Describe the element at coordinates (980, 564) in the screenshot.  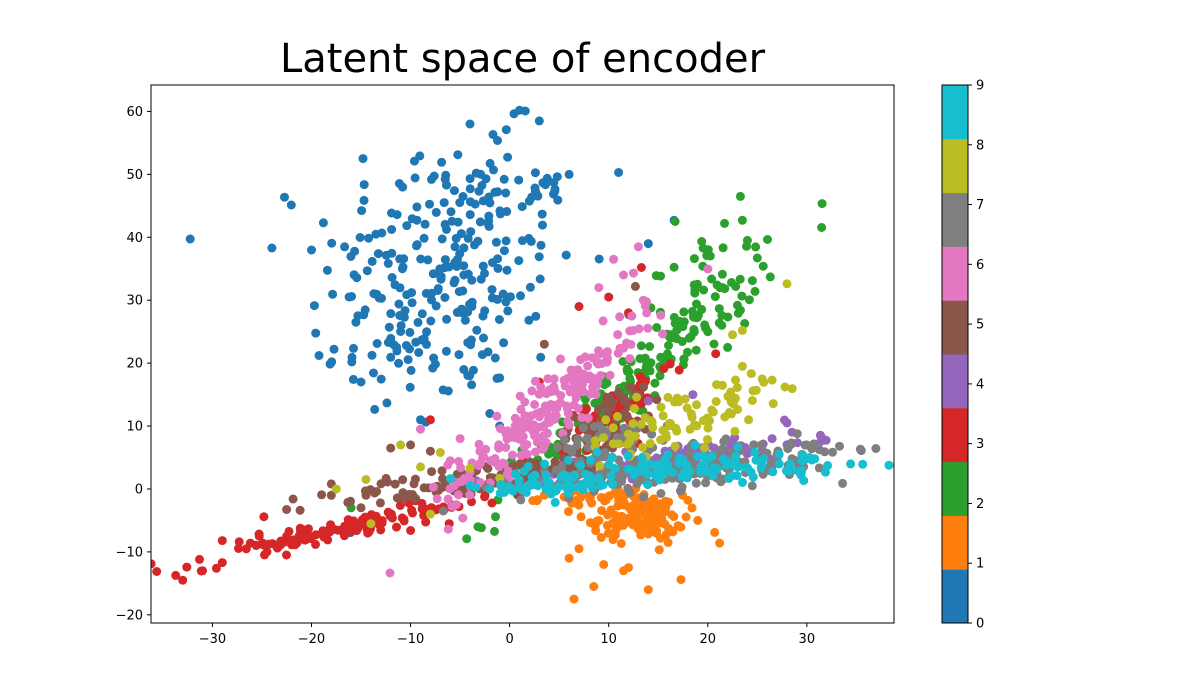
I see `colorbar-tick-label: 1` at that location.